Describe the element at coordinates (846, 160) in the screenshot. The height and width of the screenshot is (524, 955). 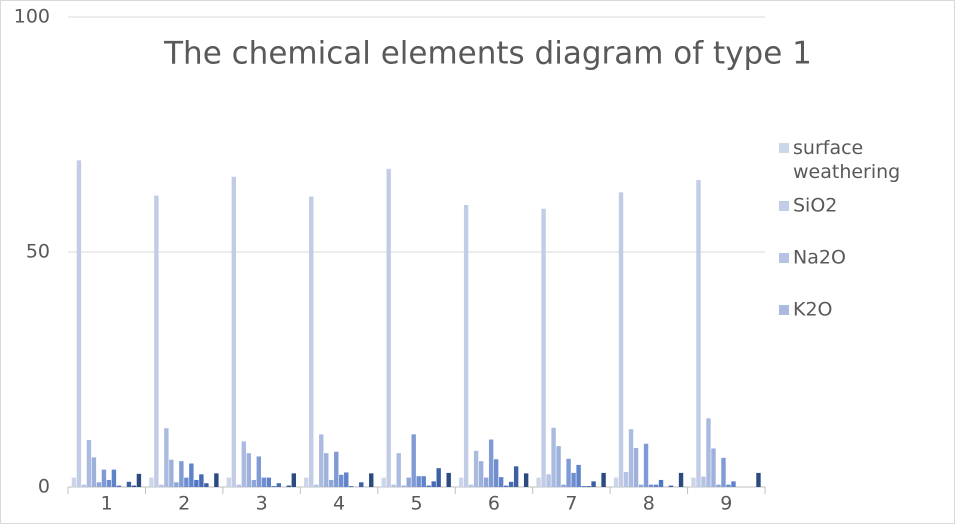
I see `legend-label: surface weathering` at that location.